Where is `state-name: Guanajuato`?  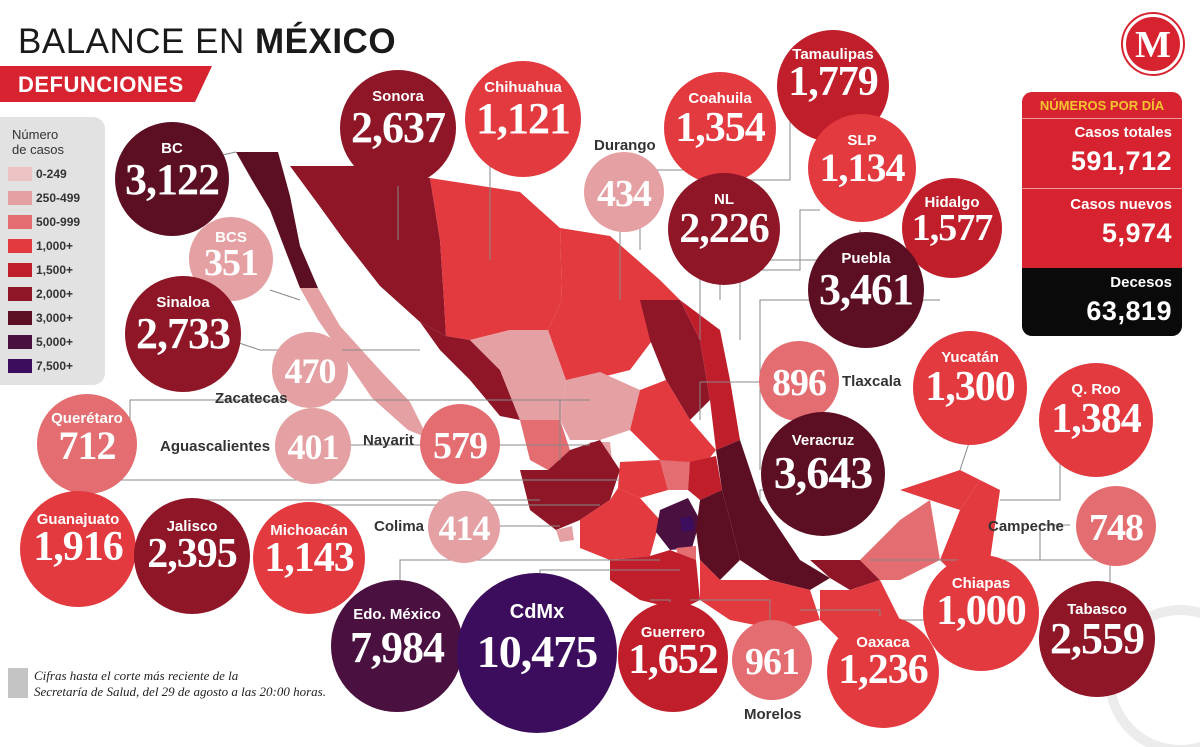 state-name: Guanajuato is located at coordinates (78, 519).